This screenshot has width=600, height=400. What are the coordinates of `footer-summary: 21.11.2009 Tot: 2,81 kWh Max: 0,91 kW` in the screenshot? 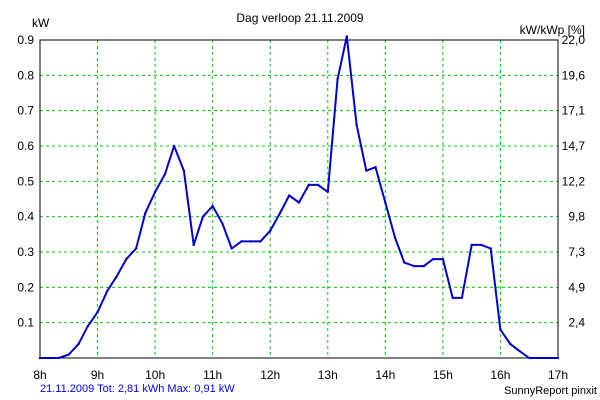 It's located at (137, 389).